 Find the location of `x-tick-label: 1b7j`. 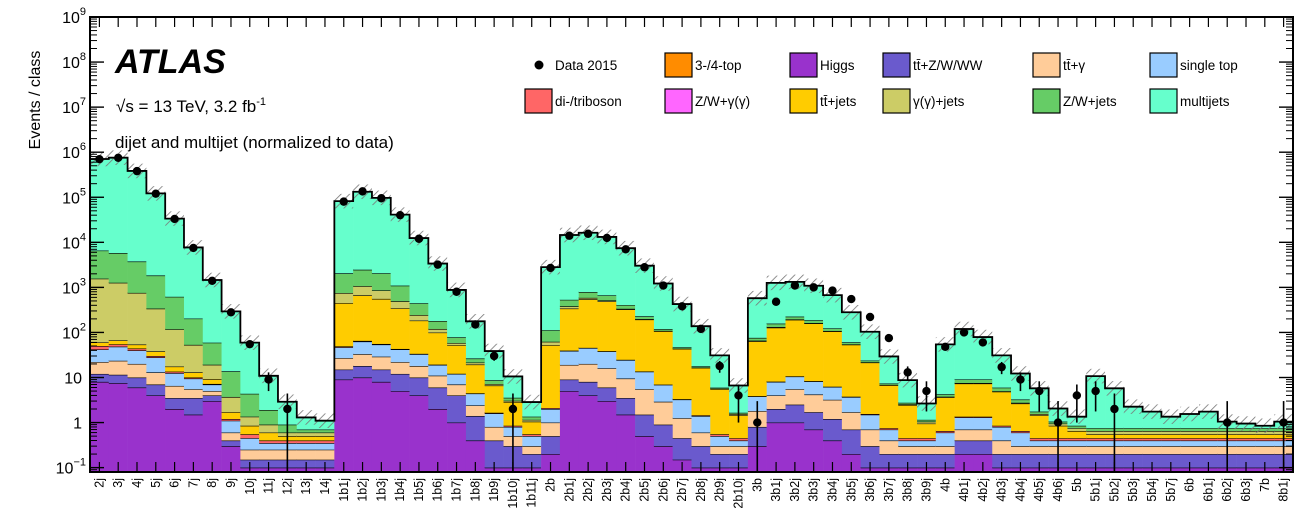

x-tick-label: 1b7j is located at coordinates (457, 490).